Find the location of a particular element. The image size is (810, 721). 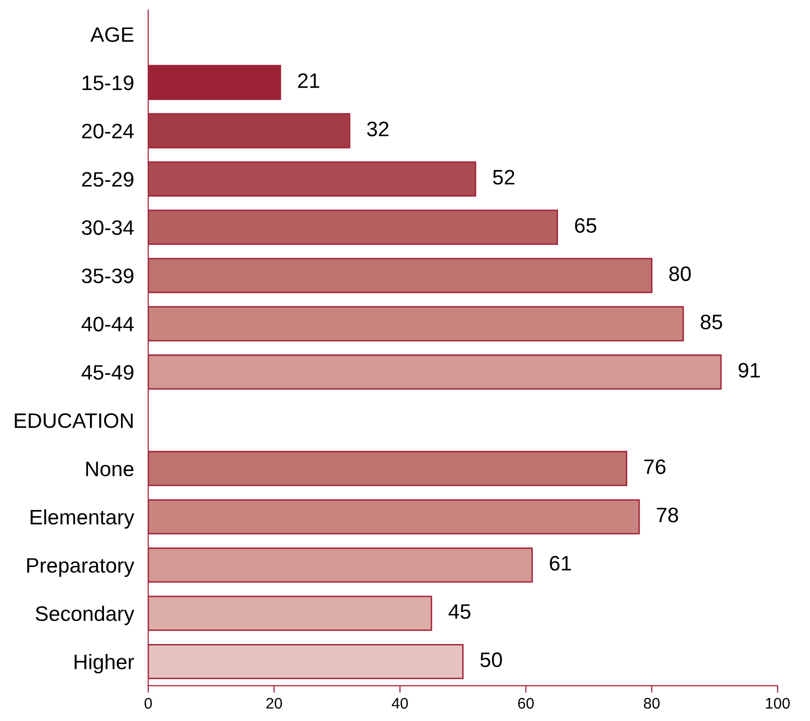

y-tick-label: AGE is located at coordinates (112, 34).